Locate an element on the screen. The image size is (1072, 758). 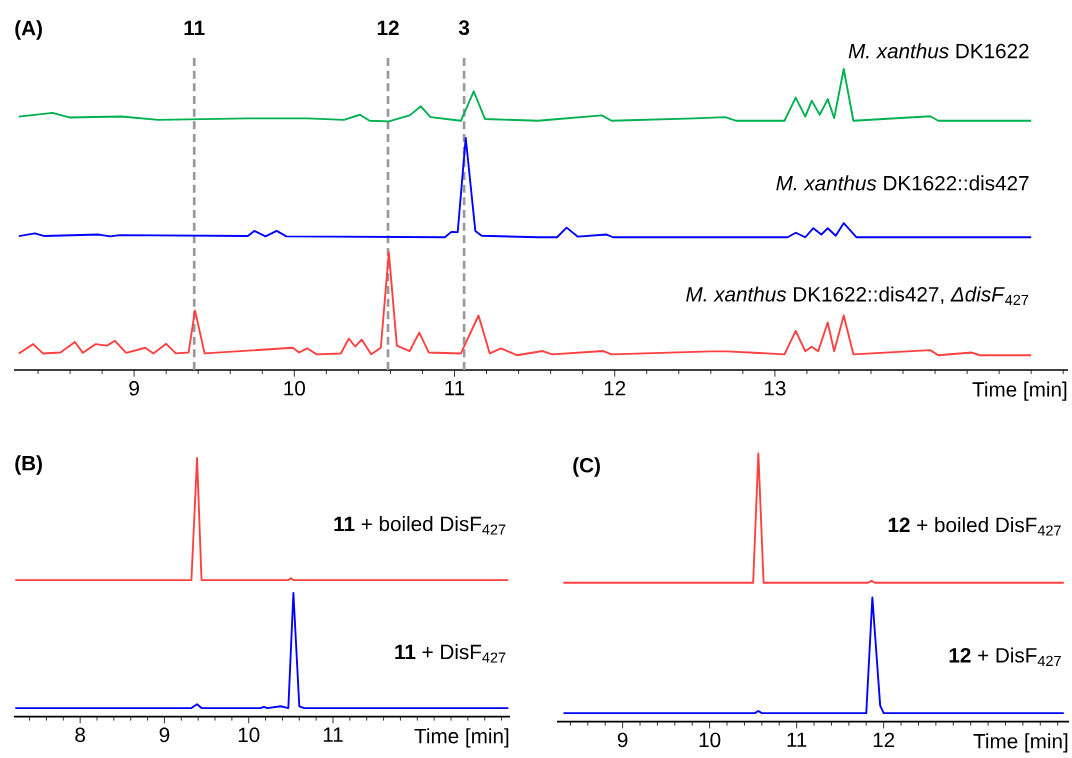
chart-title: (C) is located at coordinates (586, 467).